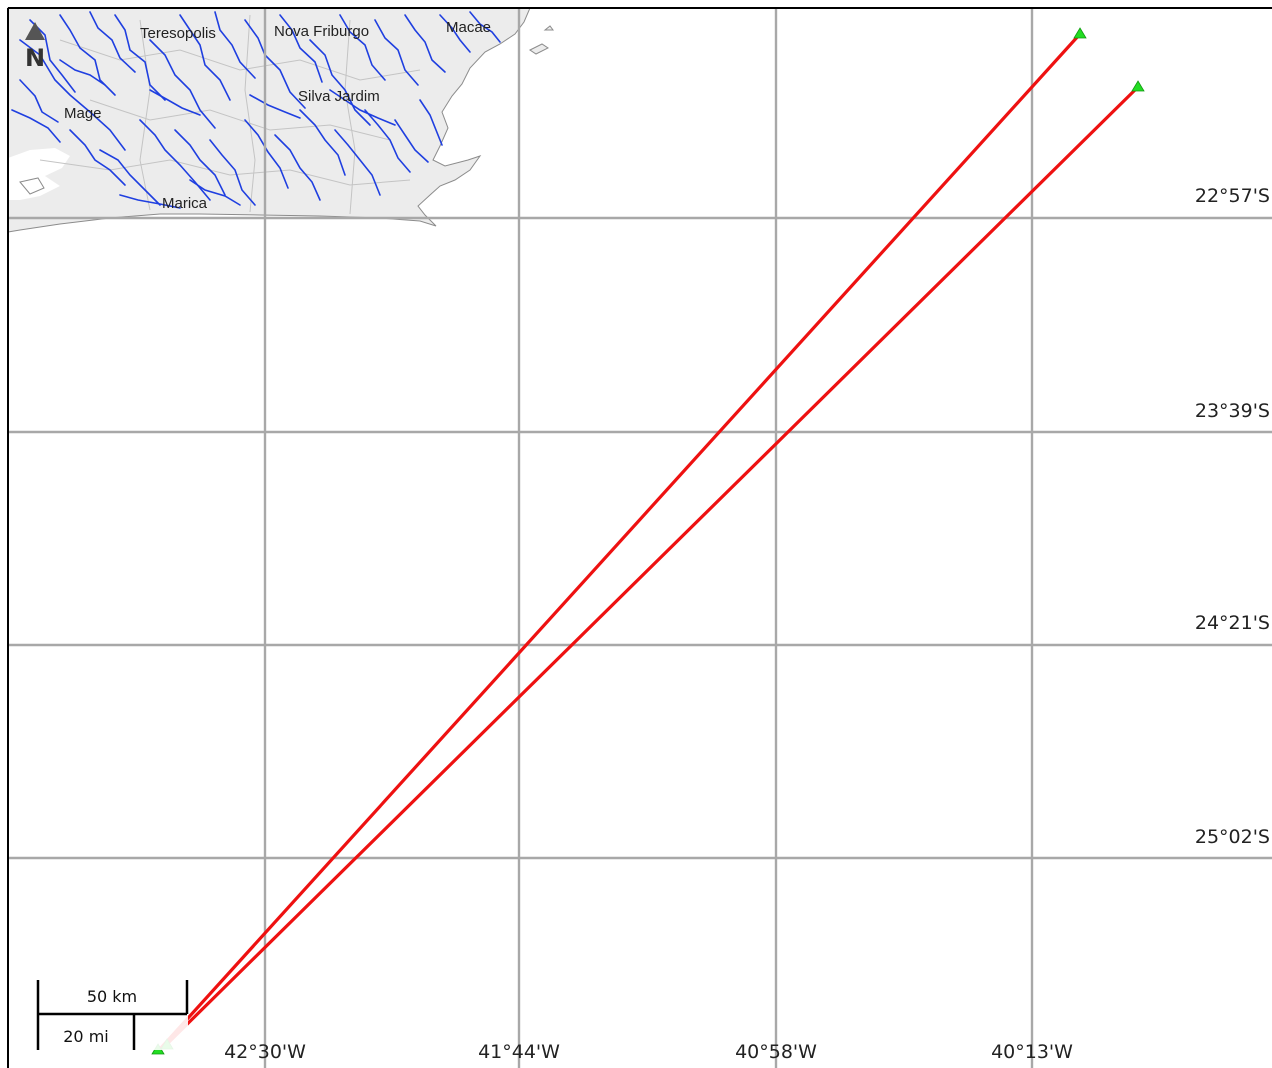  Describe the element at coordinates (112, 996) in the screenshot. I see `scale-bar-km-label: 50 km` at that location.